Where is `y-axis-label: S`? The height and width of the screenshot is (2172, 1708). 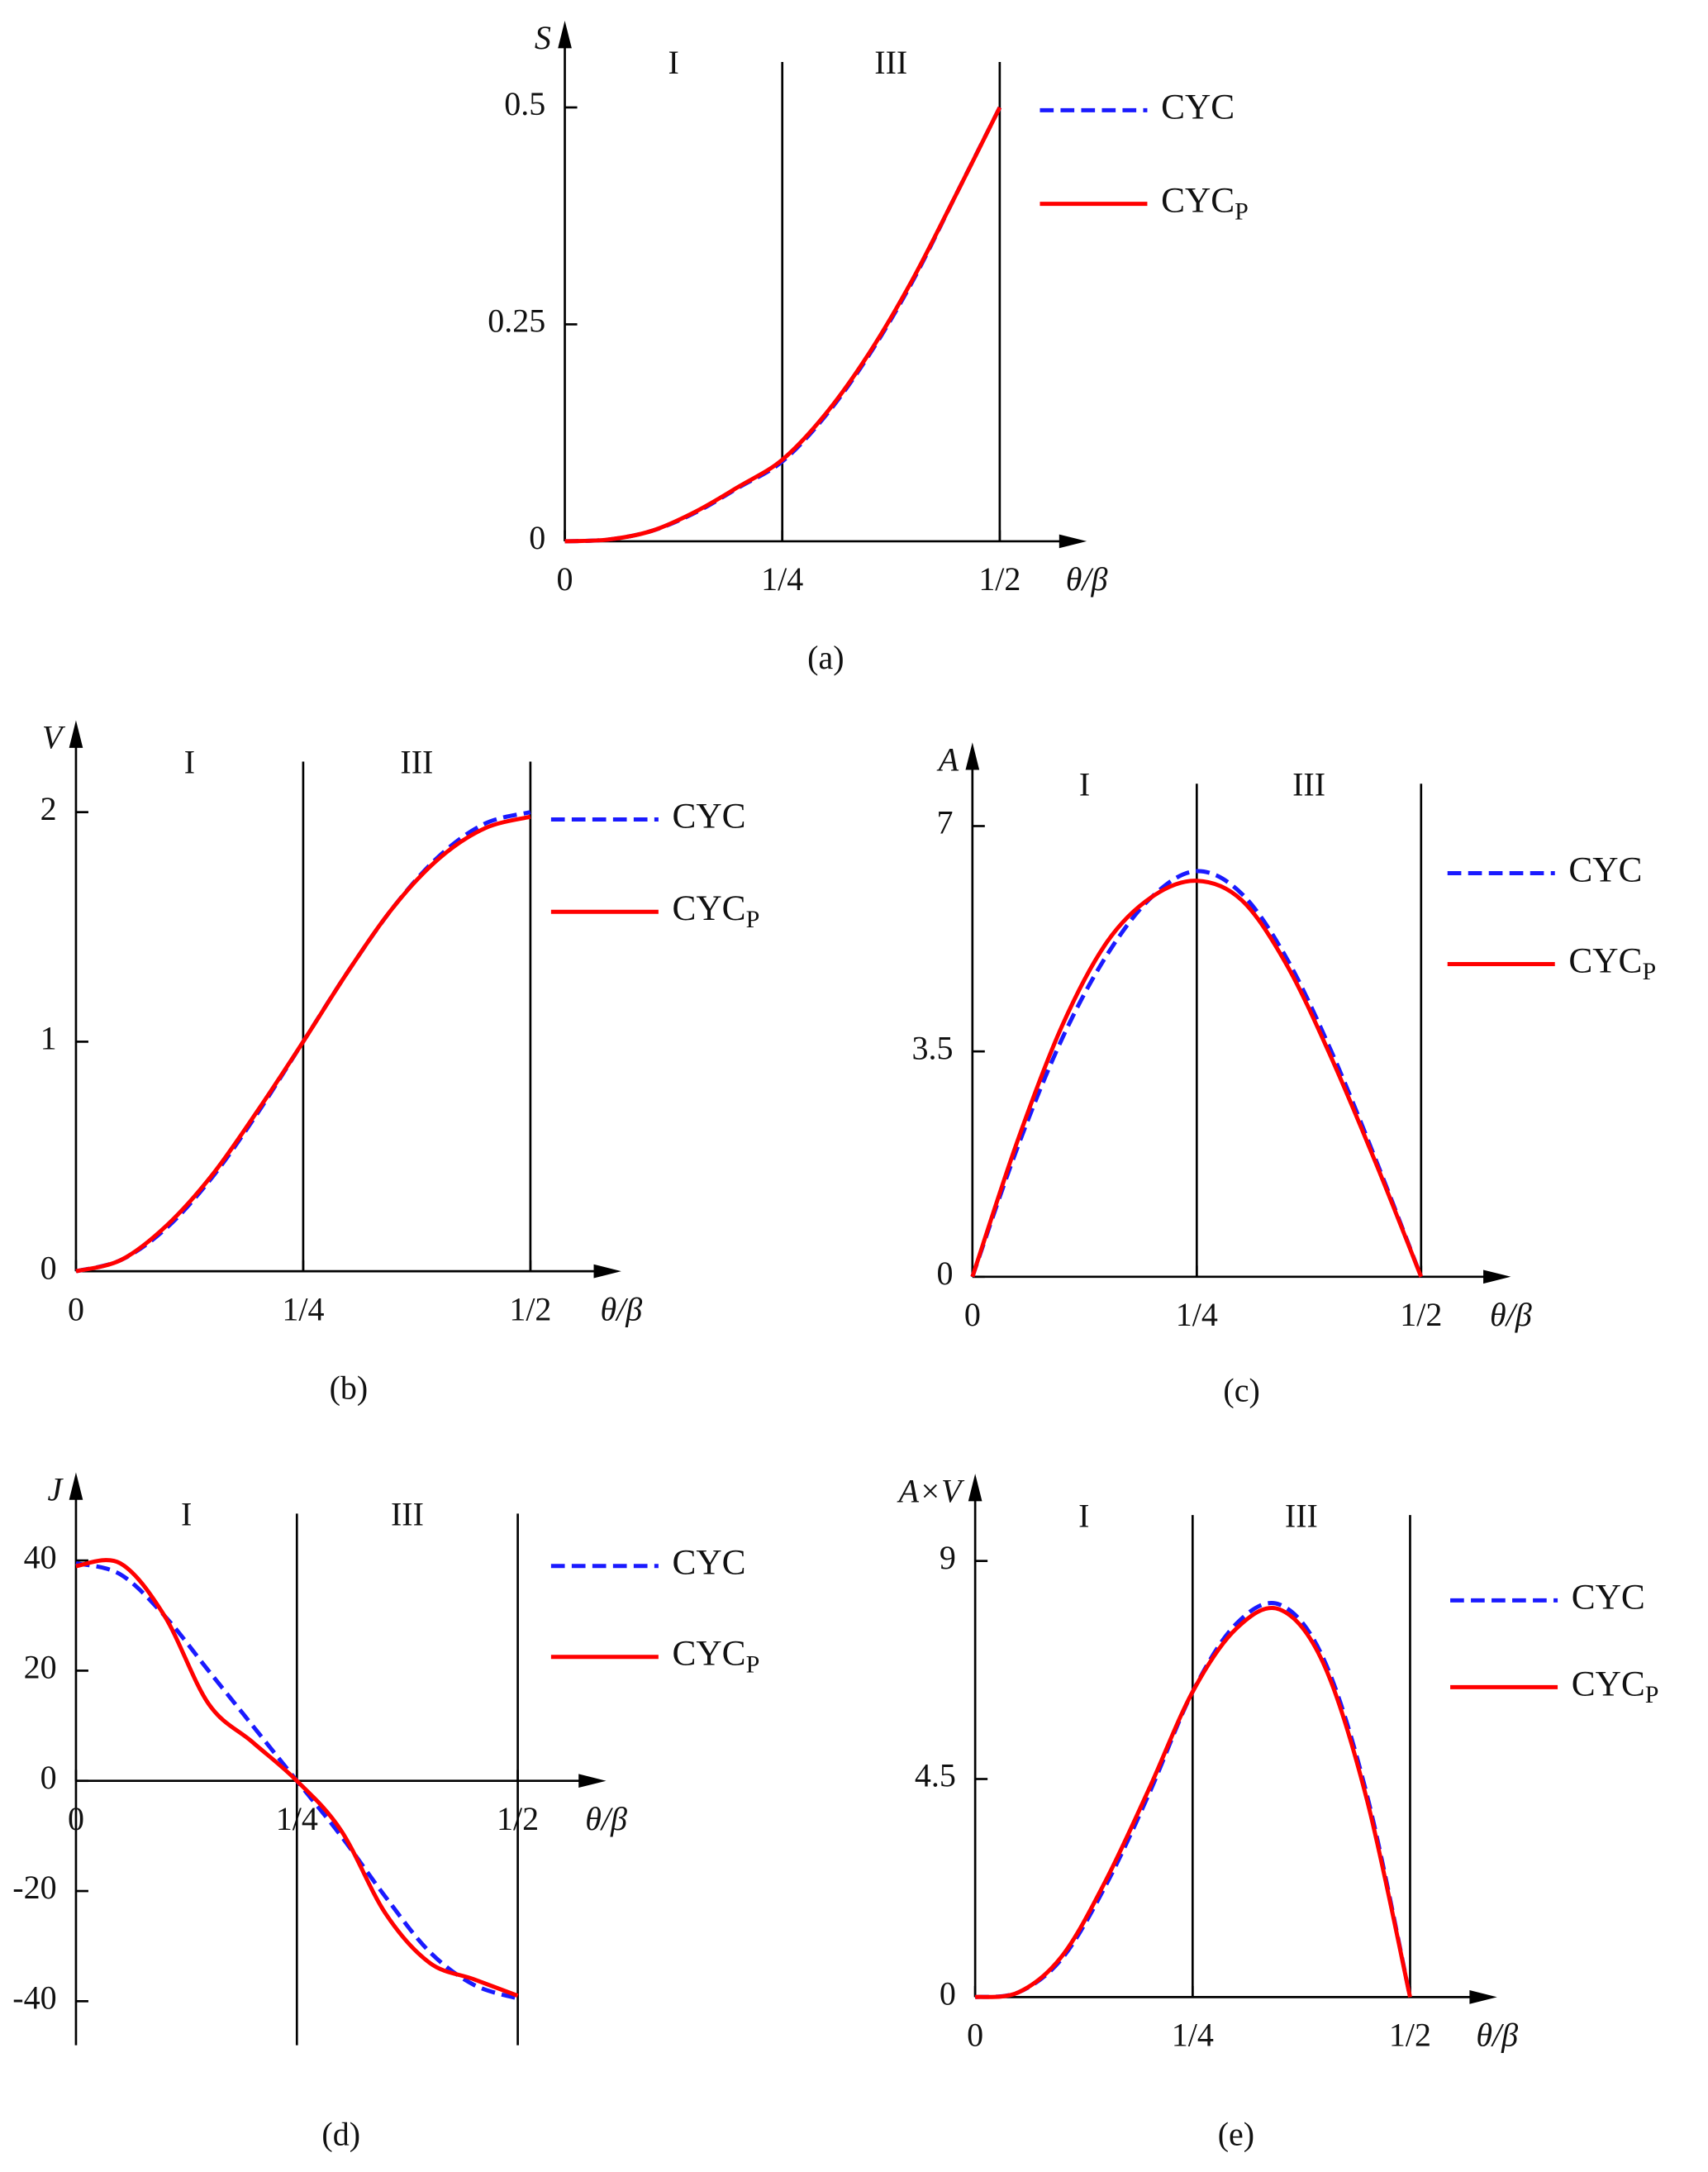
y-axis-label: S is located at coordinates (543, 37).